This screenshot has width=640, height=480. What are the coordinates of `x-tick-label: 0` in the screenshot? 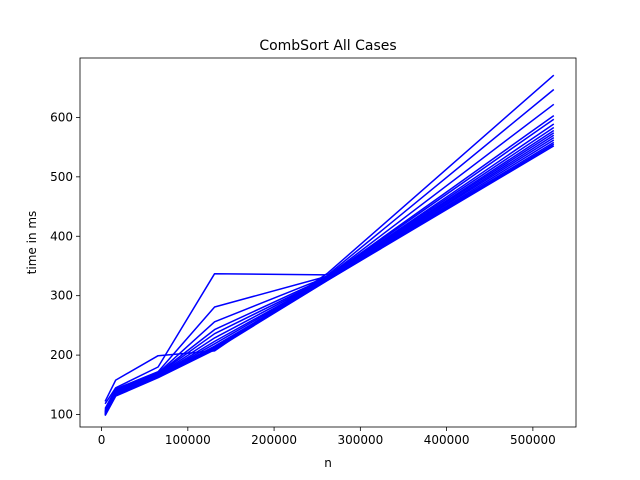 It's located at (102, 440).